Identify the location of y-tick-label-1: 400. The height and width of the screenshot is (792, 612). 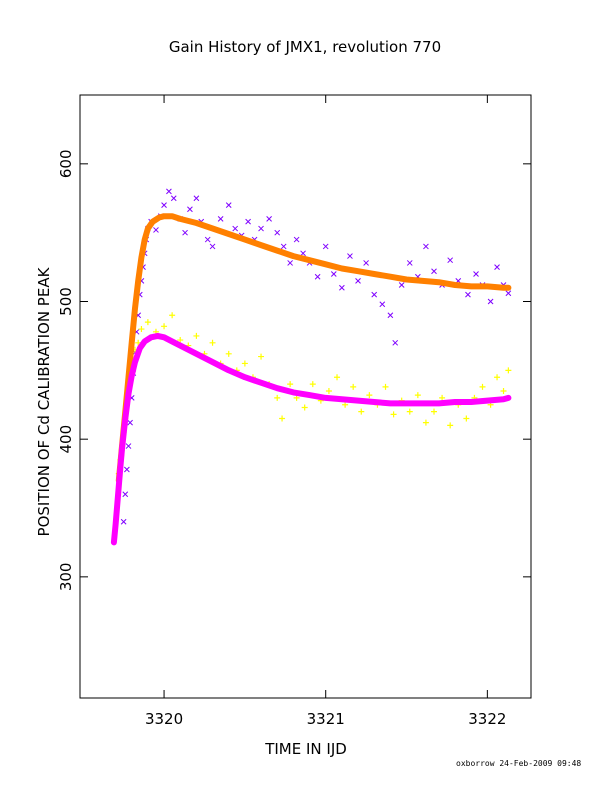
(66, 439).